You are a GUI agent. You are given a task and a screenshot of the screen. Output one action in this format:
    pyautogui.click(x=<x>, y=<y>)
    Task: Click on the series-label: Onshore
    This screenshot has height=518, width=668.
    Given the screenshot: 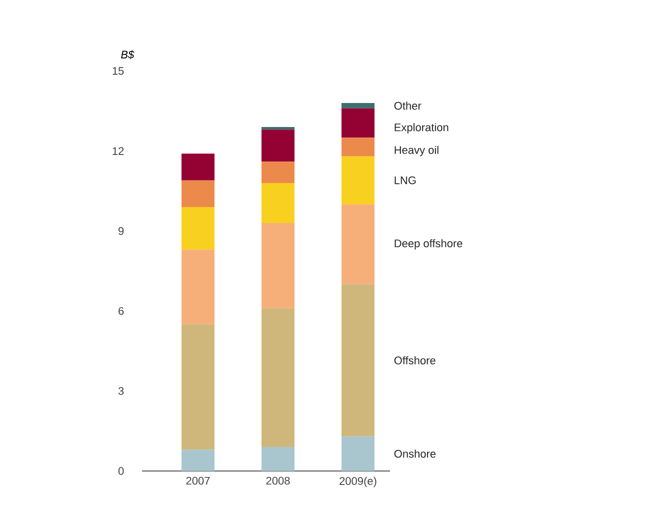 What is the action you would take?
    pyautogui.click(x=415, y=454)
    